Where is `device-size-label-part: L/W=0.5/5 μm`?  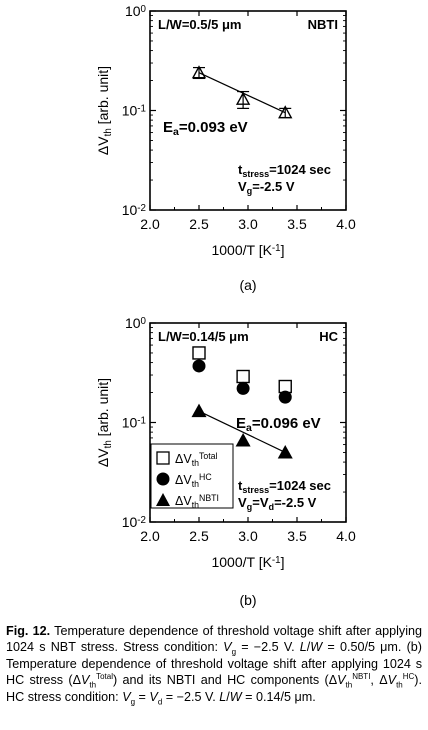
device-size-label-part: L/W=0.5/5 μm is located at coordinates (199, 24).